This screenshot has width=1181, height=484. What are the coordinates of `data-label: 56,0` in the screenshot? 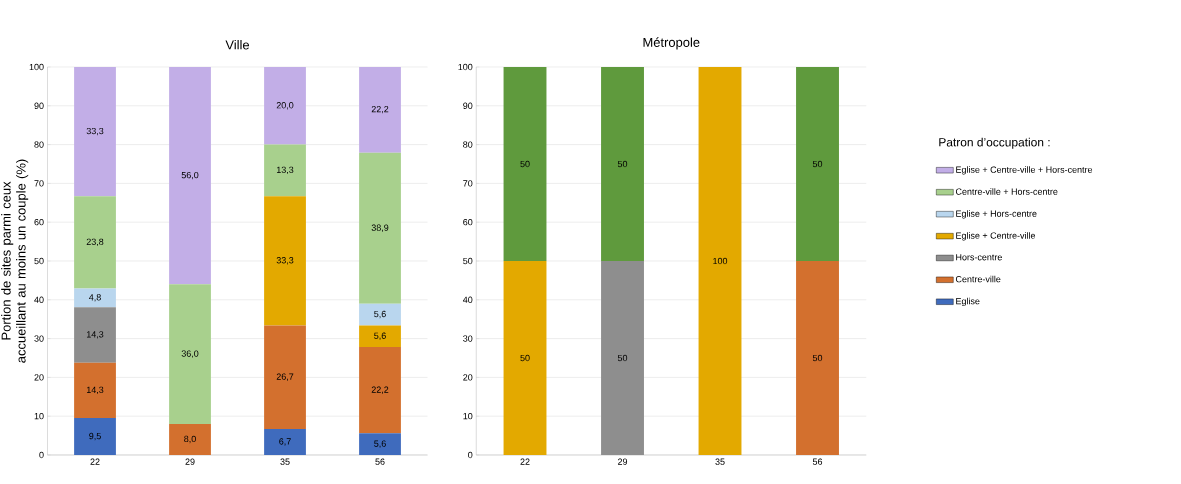 It's located at (190, 175).